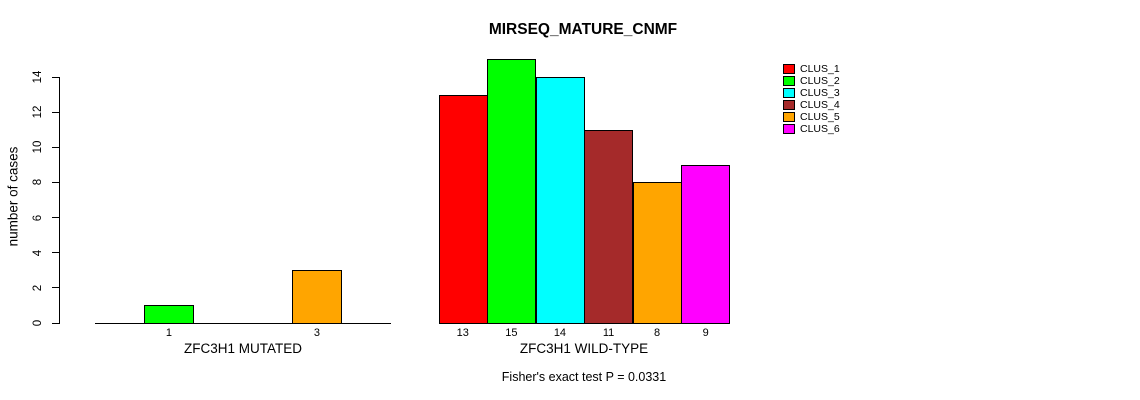  Describe the element at coordinates (511, 333) in the screenshot. I see `bar-value-label: 15` at that location.